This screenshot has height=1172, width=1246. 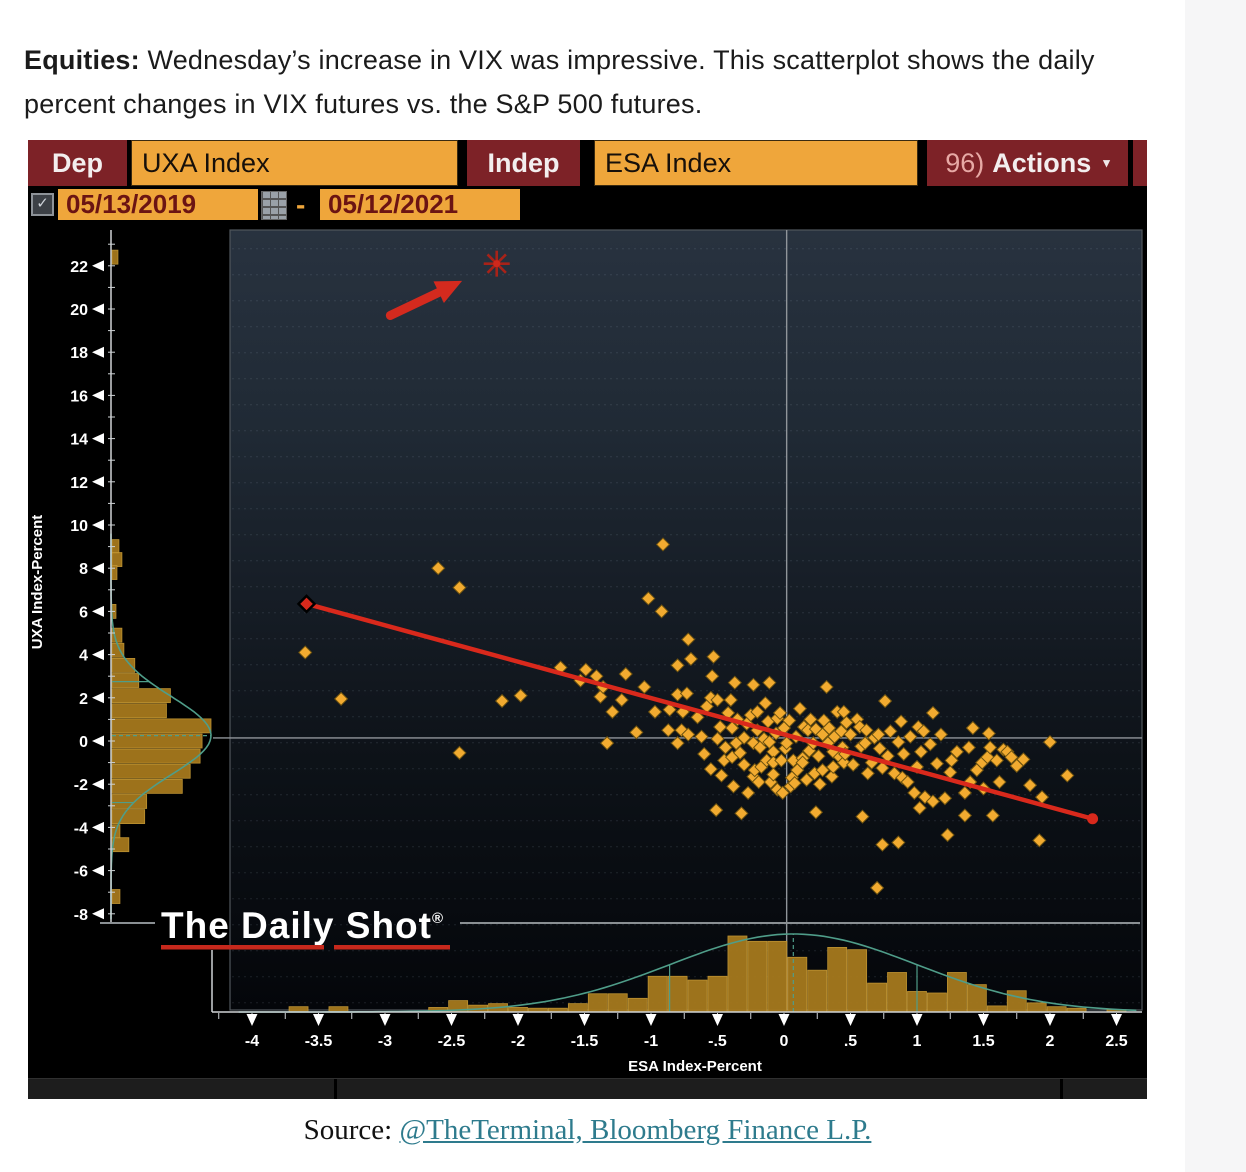 What do you see at coordinates (1042, 162) in the screenshot?
I see `actions-label: Actions` at bounding box center [1042, 162].